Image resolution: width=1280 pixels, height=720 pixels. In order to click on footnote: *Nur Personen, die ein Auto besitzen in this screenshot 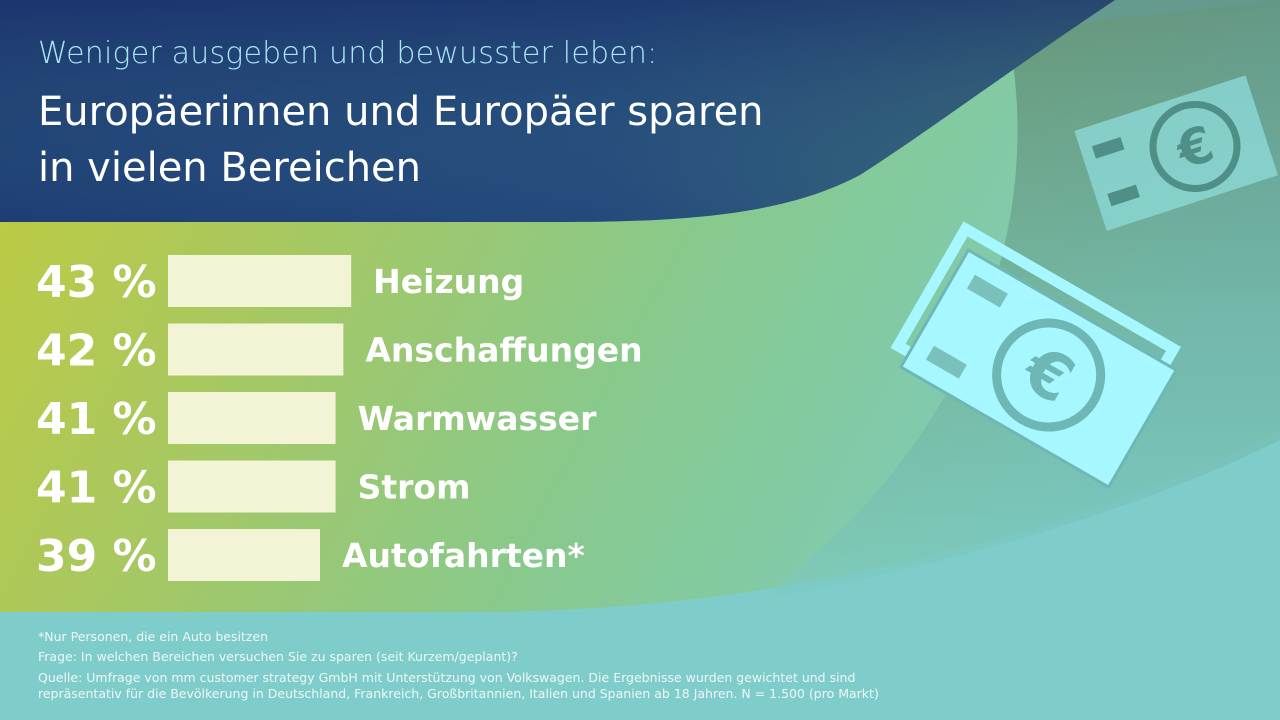, I will do `click(153, 636)`.